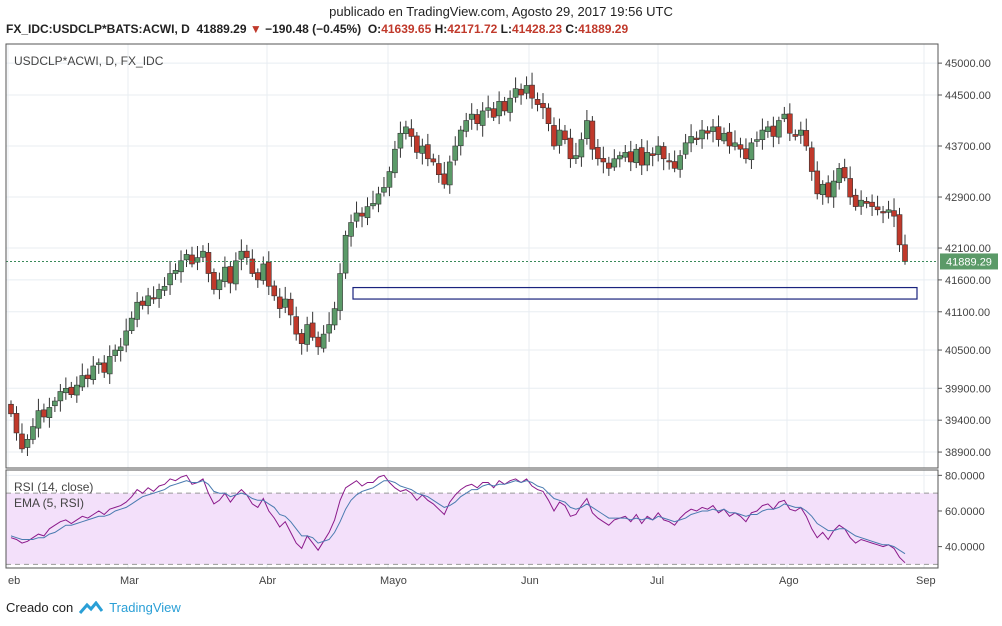  Describe the element at coordinates (968, 421) in the screenshot. I see `price-tick-label: 39400.00` at that location.